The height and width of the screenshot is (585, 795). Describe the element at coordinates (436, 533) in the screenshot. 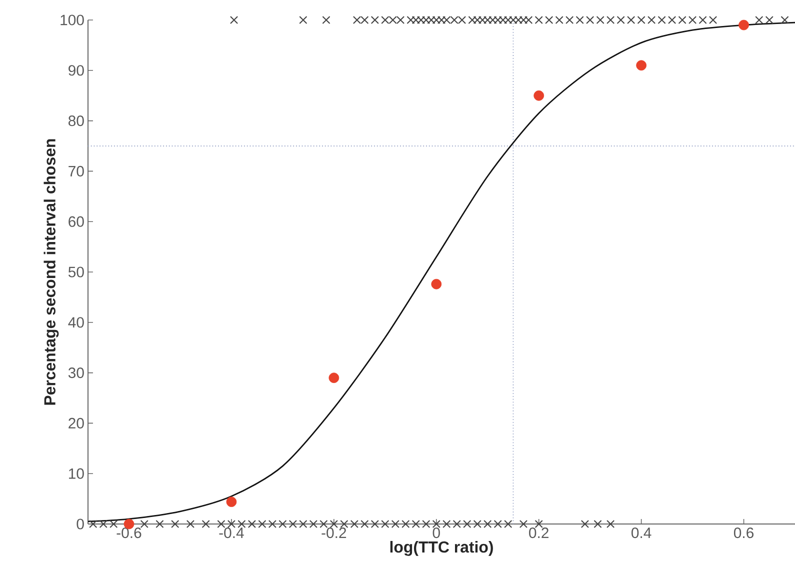

I see `x-tick-label: 0` at that location.